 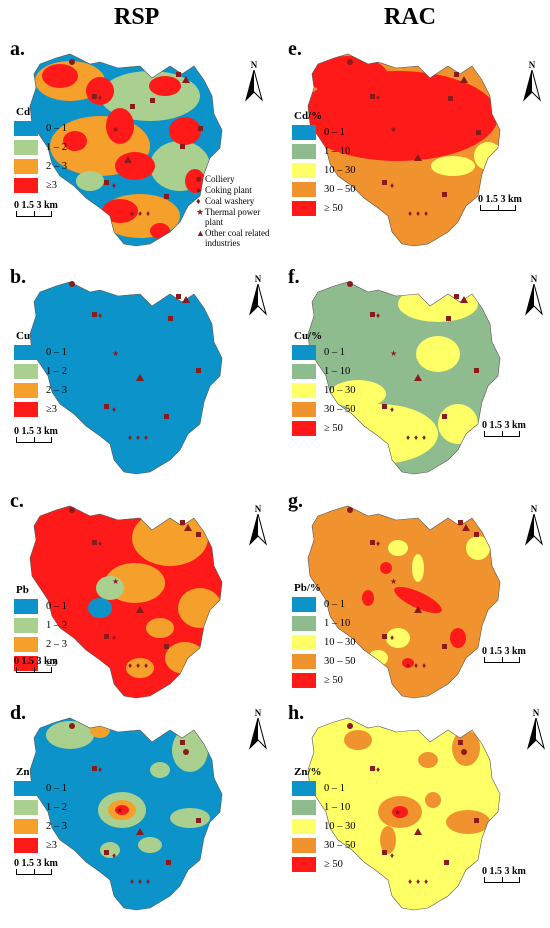 What do you see at coordinates (23, 112) in the screenshot?
I see `variable-title-a: Cd` at bounding box center [23, 112].